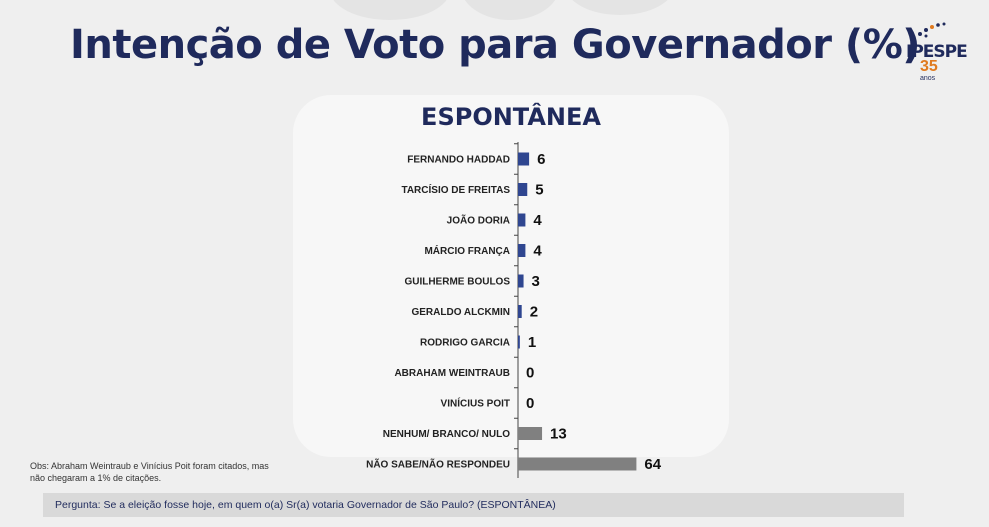 The width and height of the screenshot is (989, 527). I want to click on data-label: 1, so click(532, 342).